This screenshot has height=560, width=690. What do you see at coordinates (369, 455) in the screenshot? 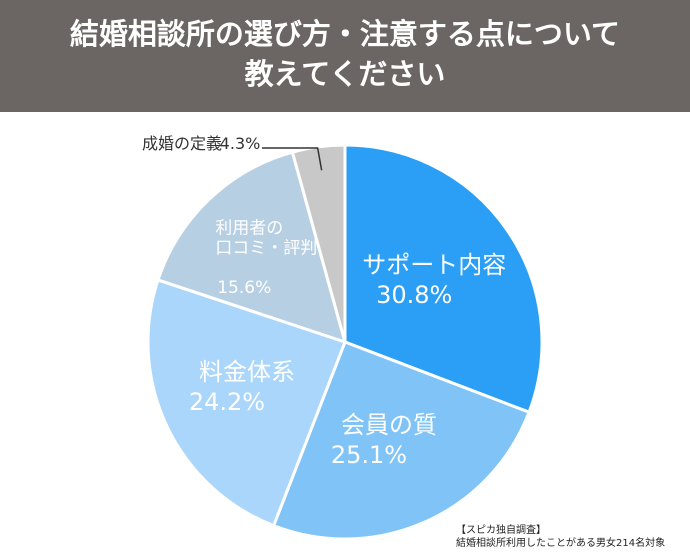
I see `value-label: 25.1%` at bounding box center [369, 455].